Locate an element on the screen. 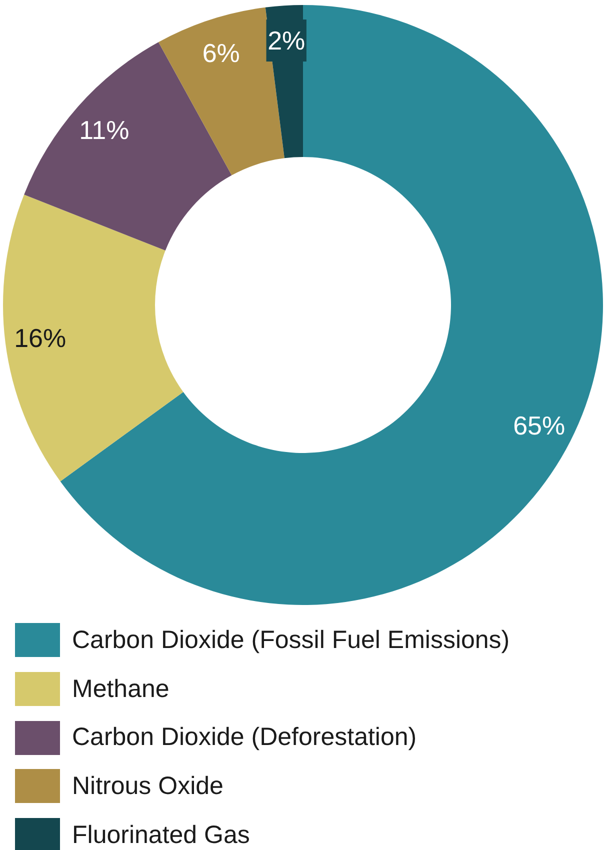 The image size is (605, 850). legend-label: Nitrous Oxide is located at coordinates (148, 786).